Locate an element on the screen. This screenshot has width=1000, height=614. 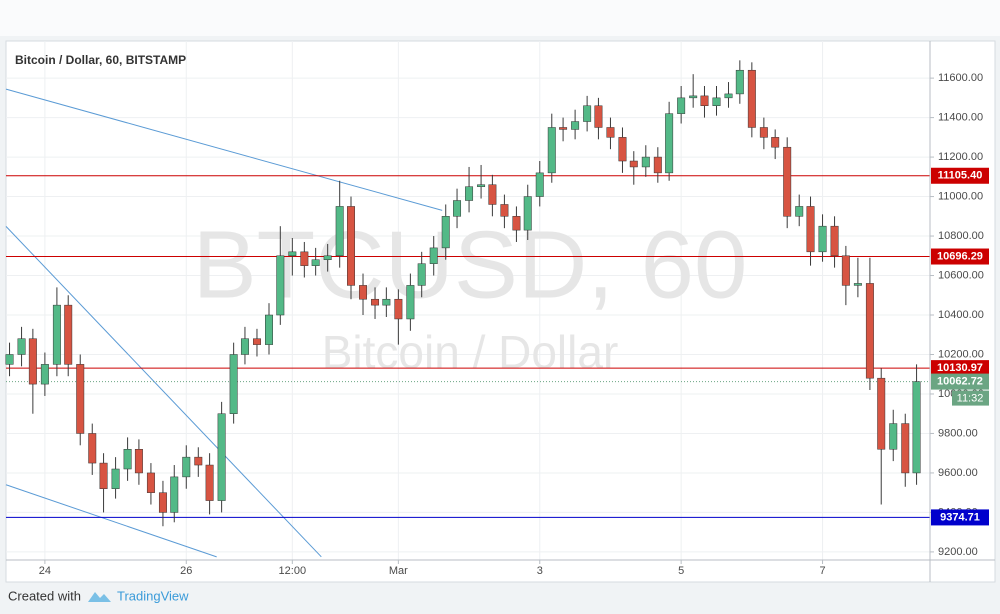
last-price-label: 10062.72 is located at coordinates (960, 381).